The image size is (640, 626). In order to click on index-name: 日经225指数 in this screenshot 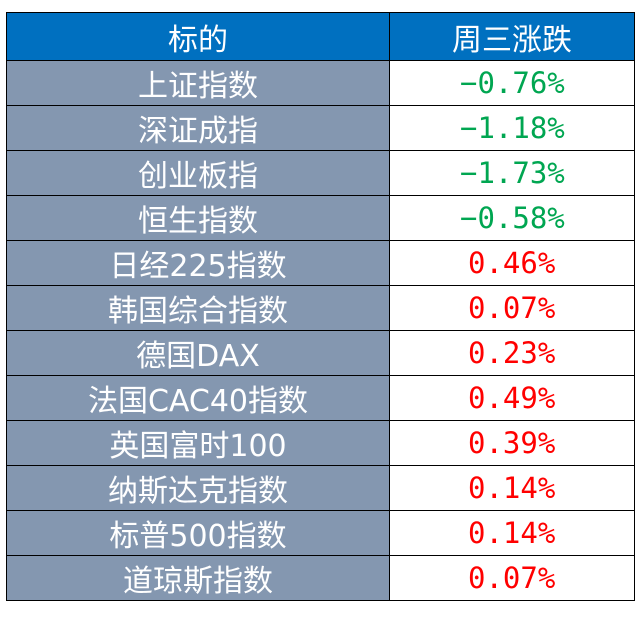, I will do `click(198, 263)`.